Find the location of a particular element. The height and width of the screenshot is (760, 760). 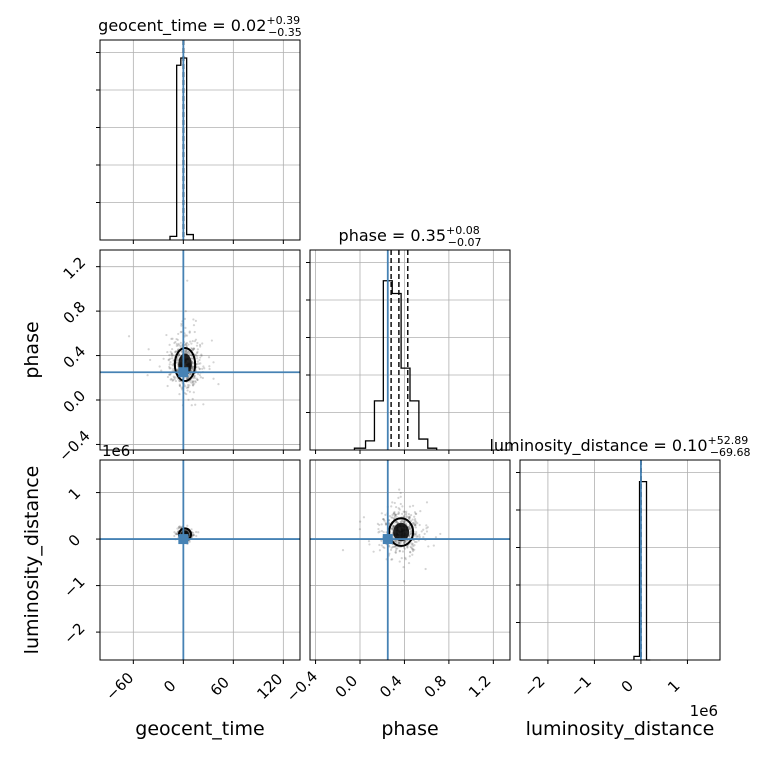

contour-inner is located at coordinates (401, 532).